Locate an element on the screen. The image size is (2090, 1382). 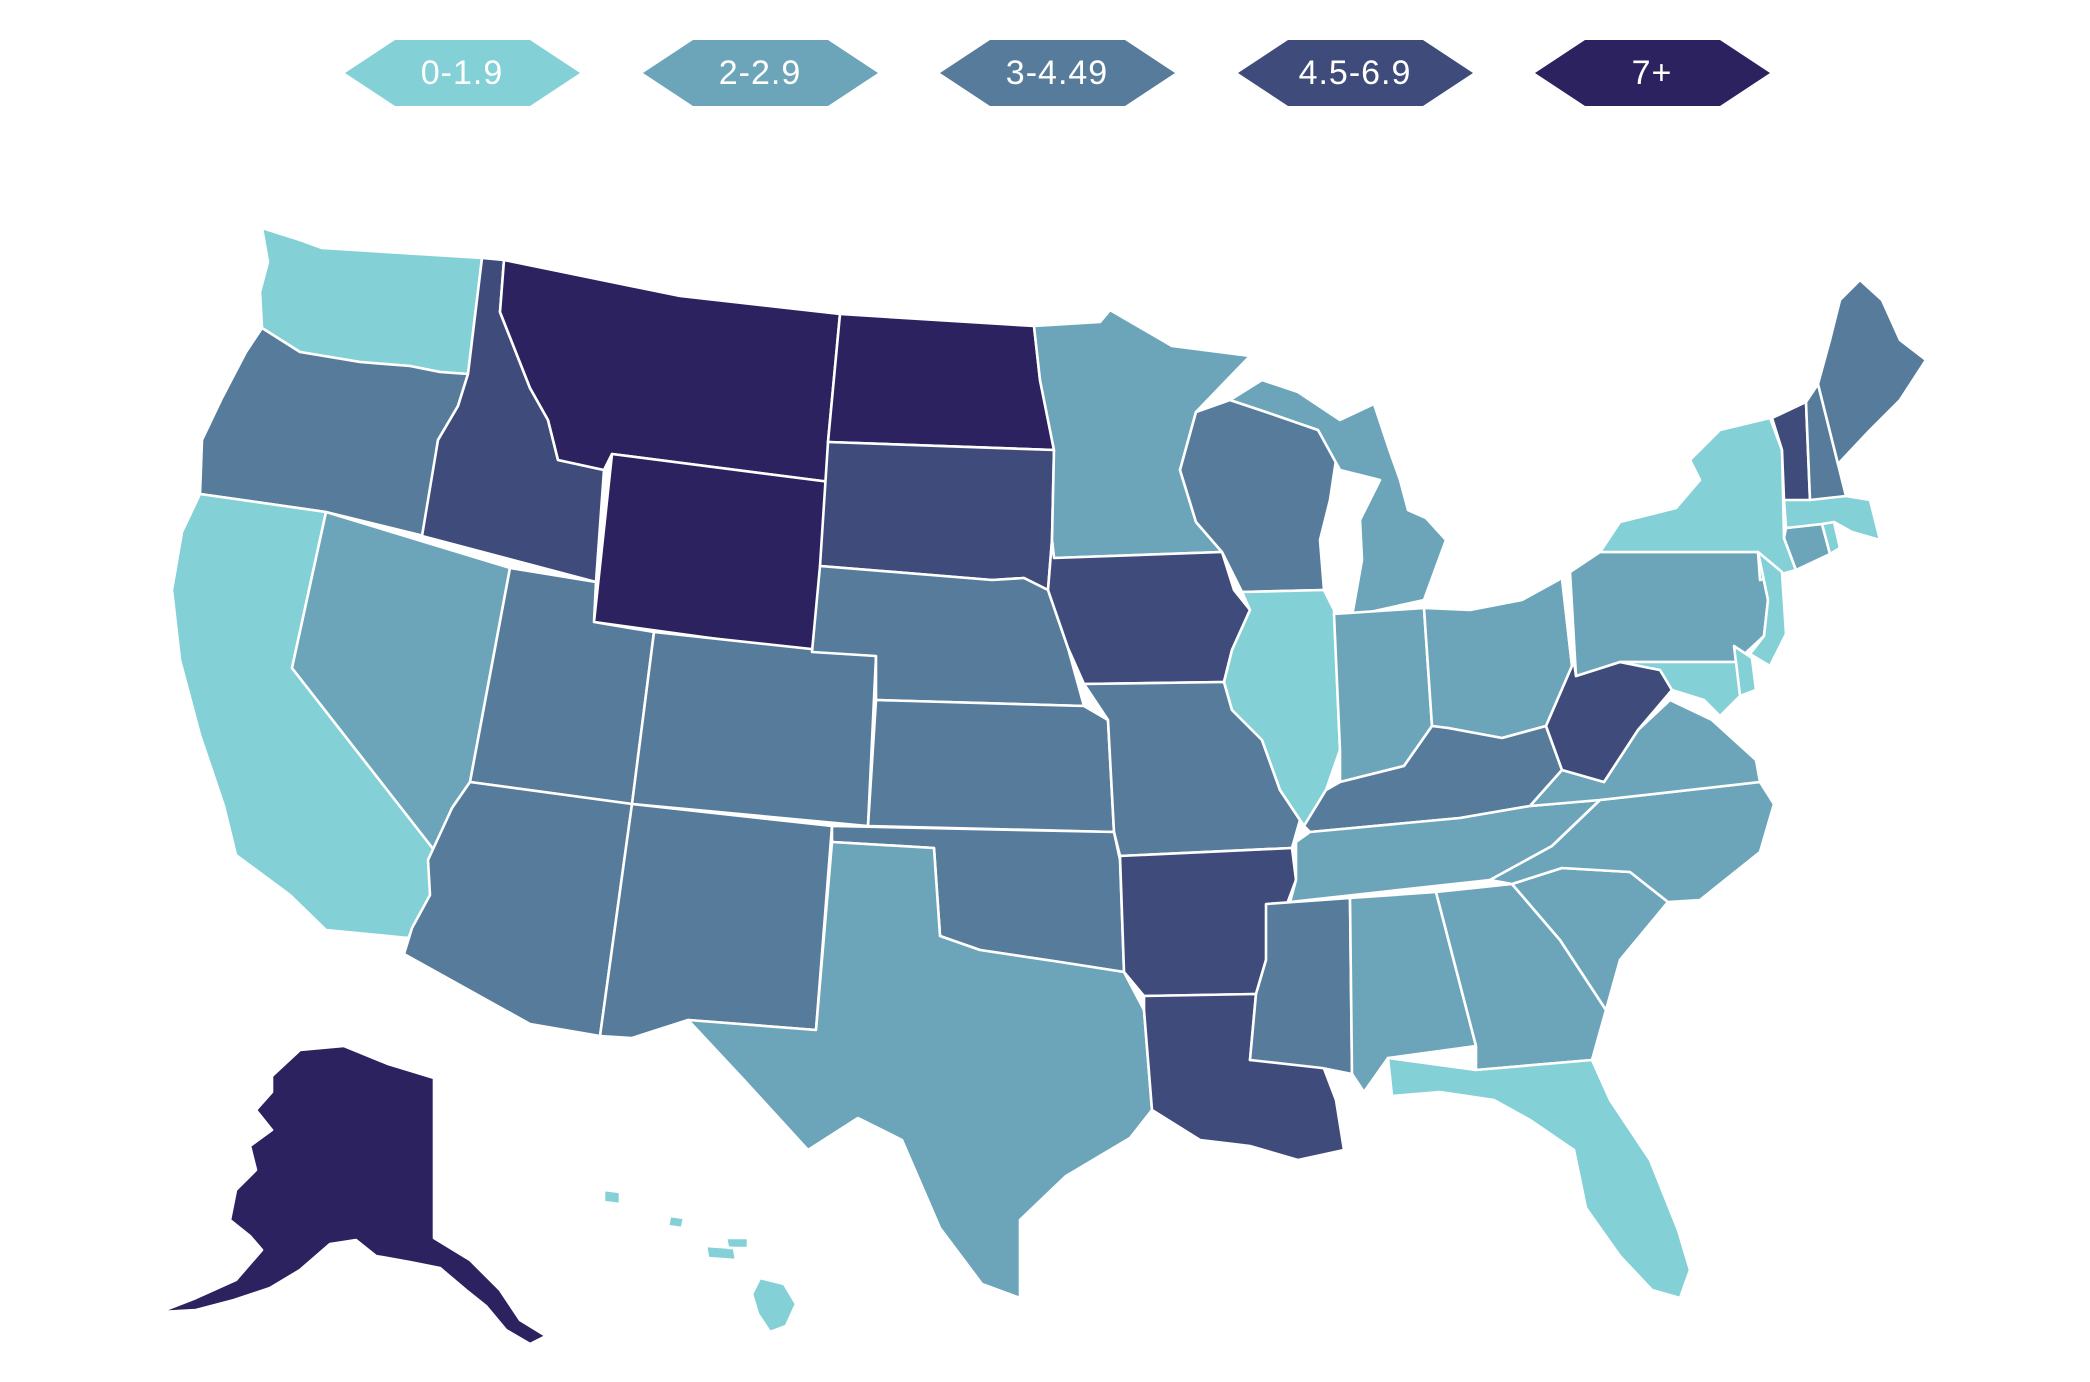
legend-label: 7+ is located at coordinates (1652, 73).